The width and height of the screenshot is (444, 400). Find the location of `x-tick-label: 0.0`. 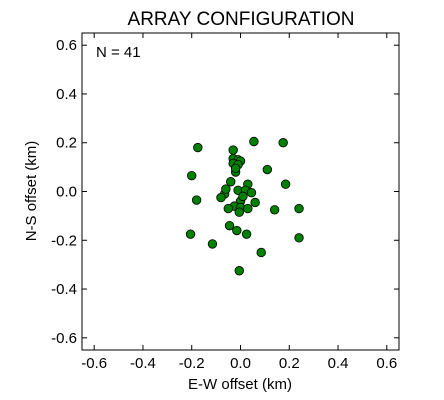

x-tick-label: 0.0 is located at coordinates (240, 363).